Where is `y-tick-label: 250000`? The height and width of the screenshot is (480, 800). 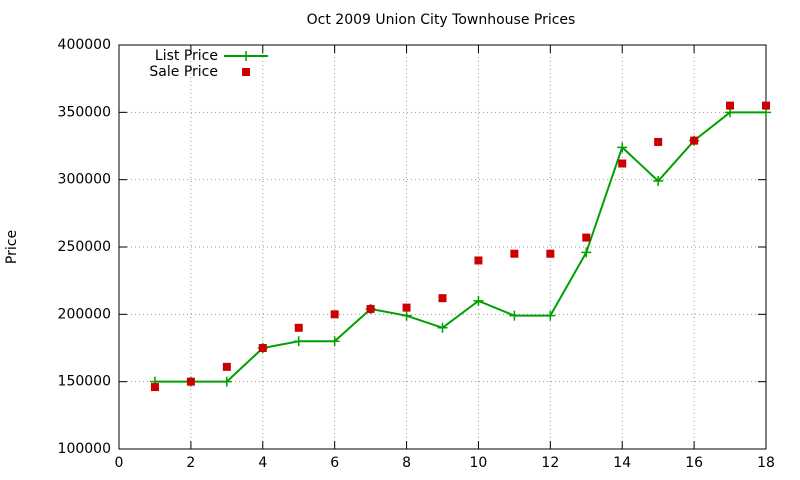 y-tick-label: 250000 is located at coordinates (84, 247).